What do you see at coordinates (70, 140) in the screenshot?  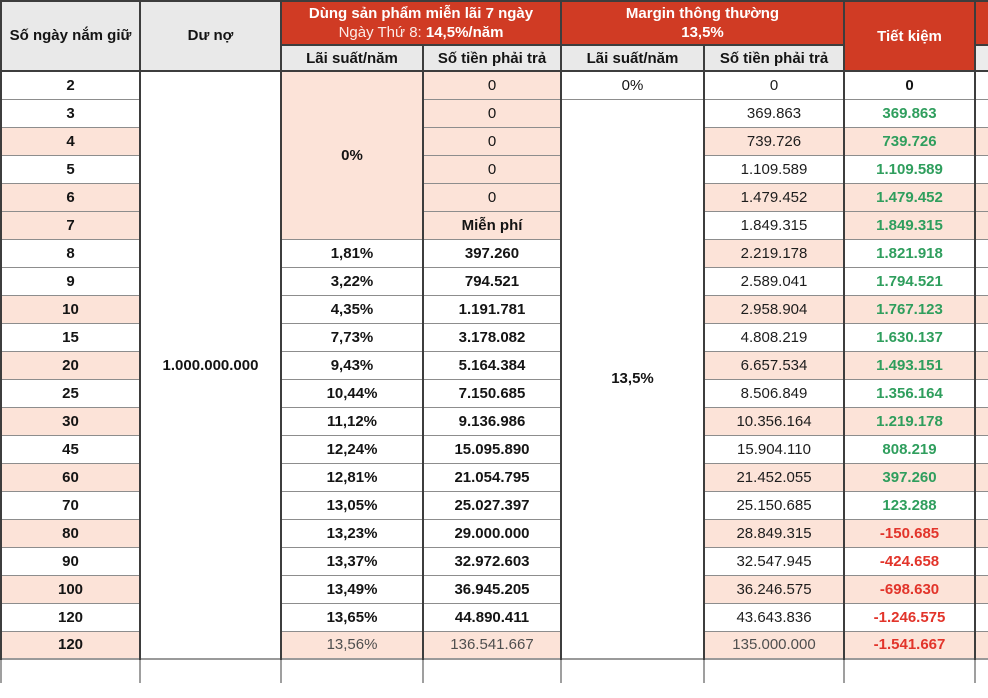 I see `cell-days: 4` at bounding box center [70, 140].